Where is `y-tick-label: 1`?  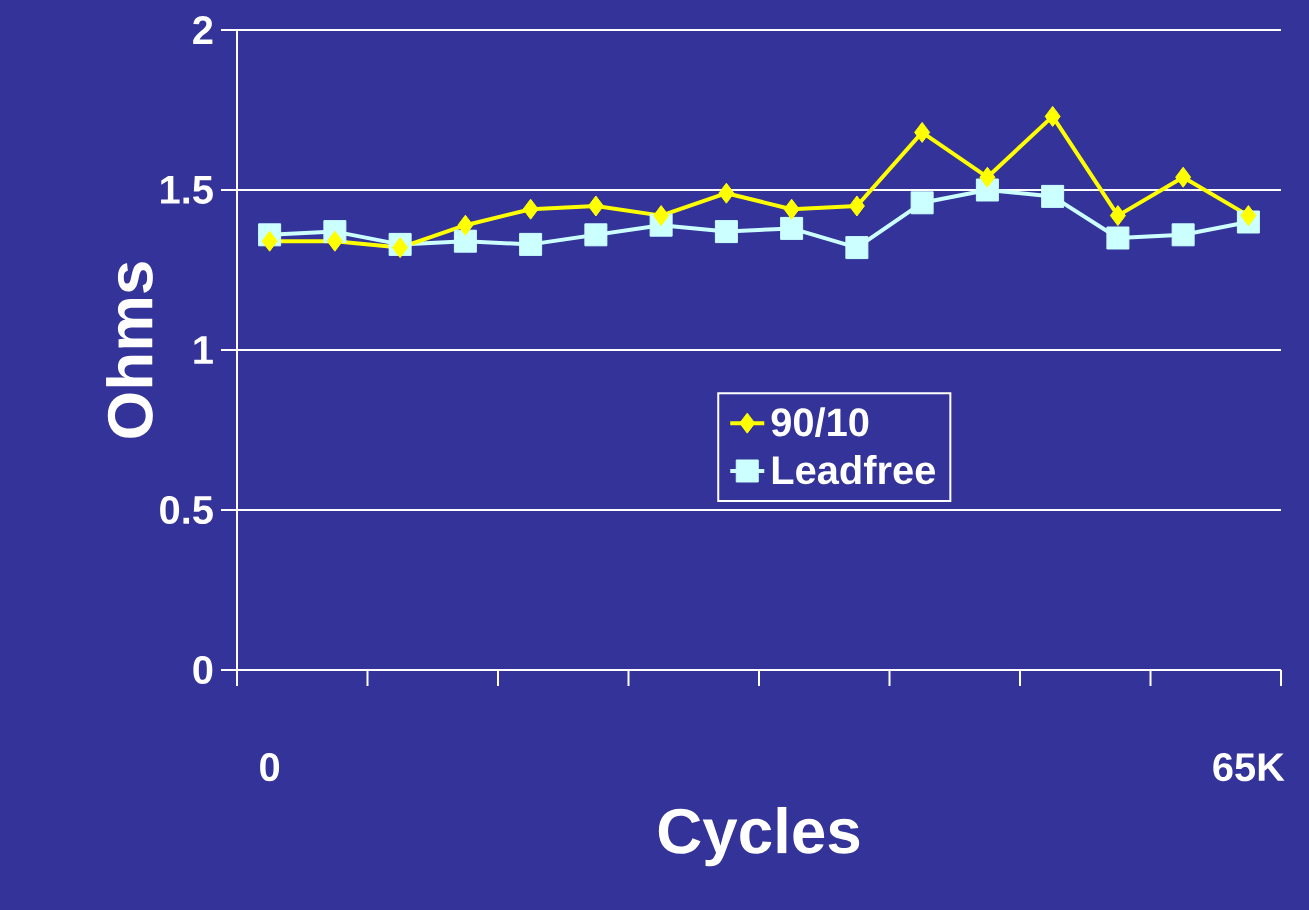 y-tick-label: 1 is located at coordinates (203, 350).